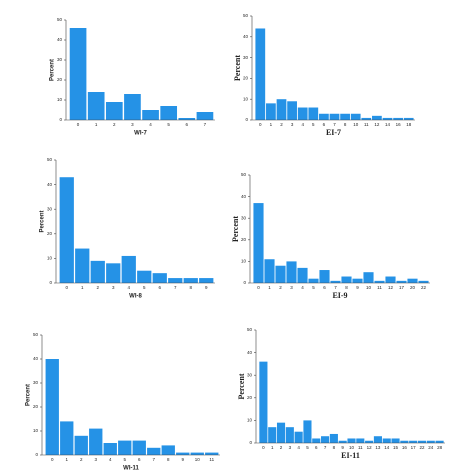 This screenshot has width=474, height=474. Describe the element at coordinates (409, 124) in the screenshot. I see `x-tick-label: 18` at that location.